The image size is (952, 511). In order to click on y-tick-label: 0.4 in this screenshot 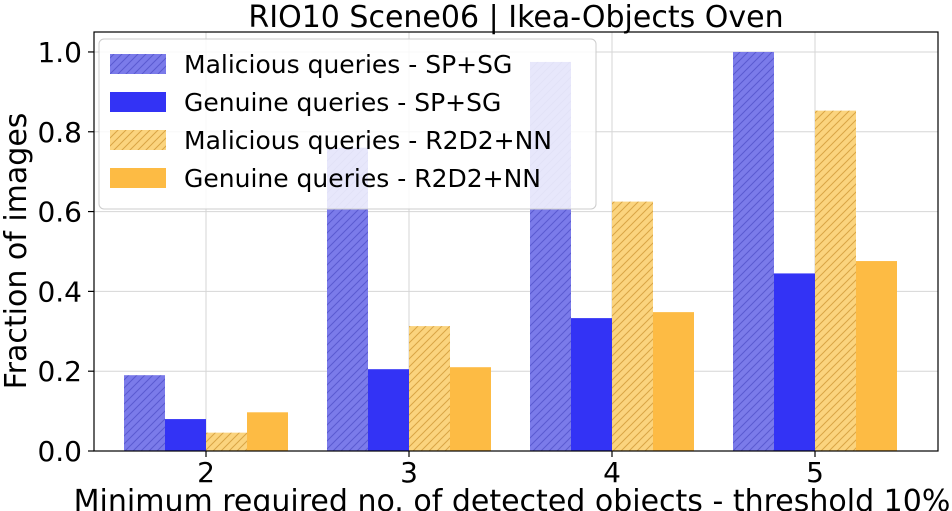, I will do `click(59, 291)`.